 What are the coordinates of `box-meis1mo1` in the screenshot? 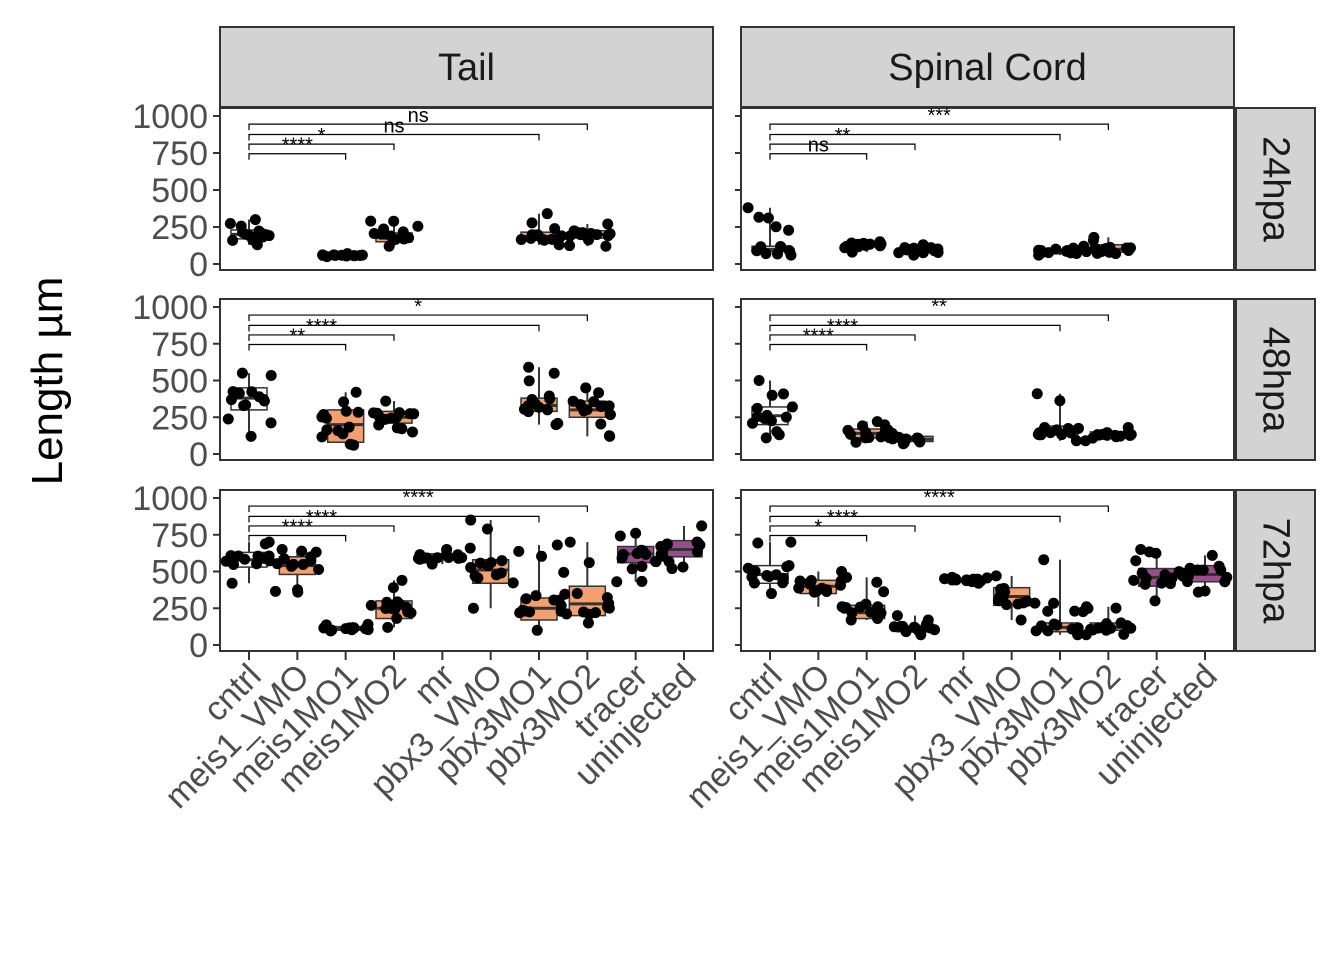 It's located at (340, 418).